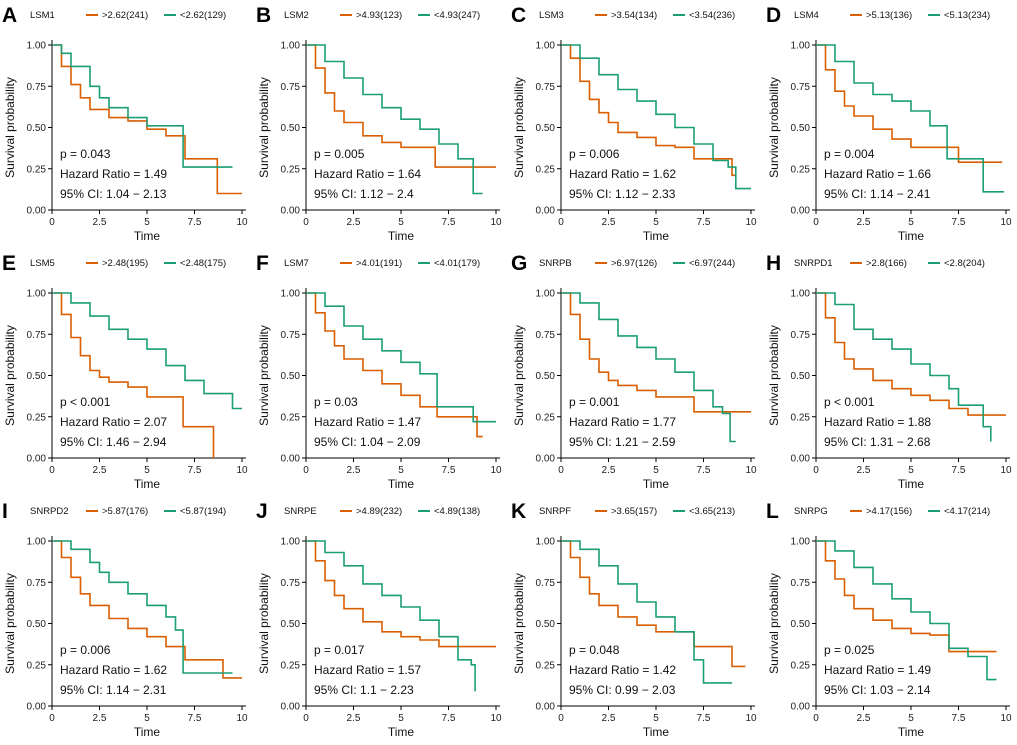 Image resolution: width=1017 pixels, height=745 pixels. I want to click on hazard-ratio: Hazard Ratio = 1.42, so click(622, 670).